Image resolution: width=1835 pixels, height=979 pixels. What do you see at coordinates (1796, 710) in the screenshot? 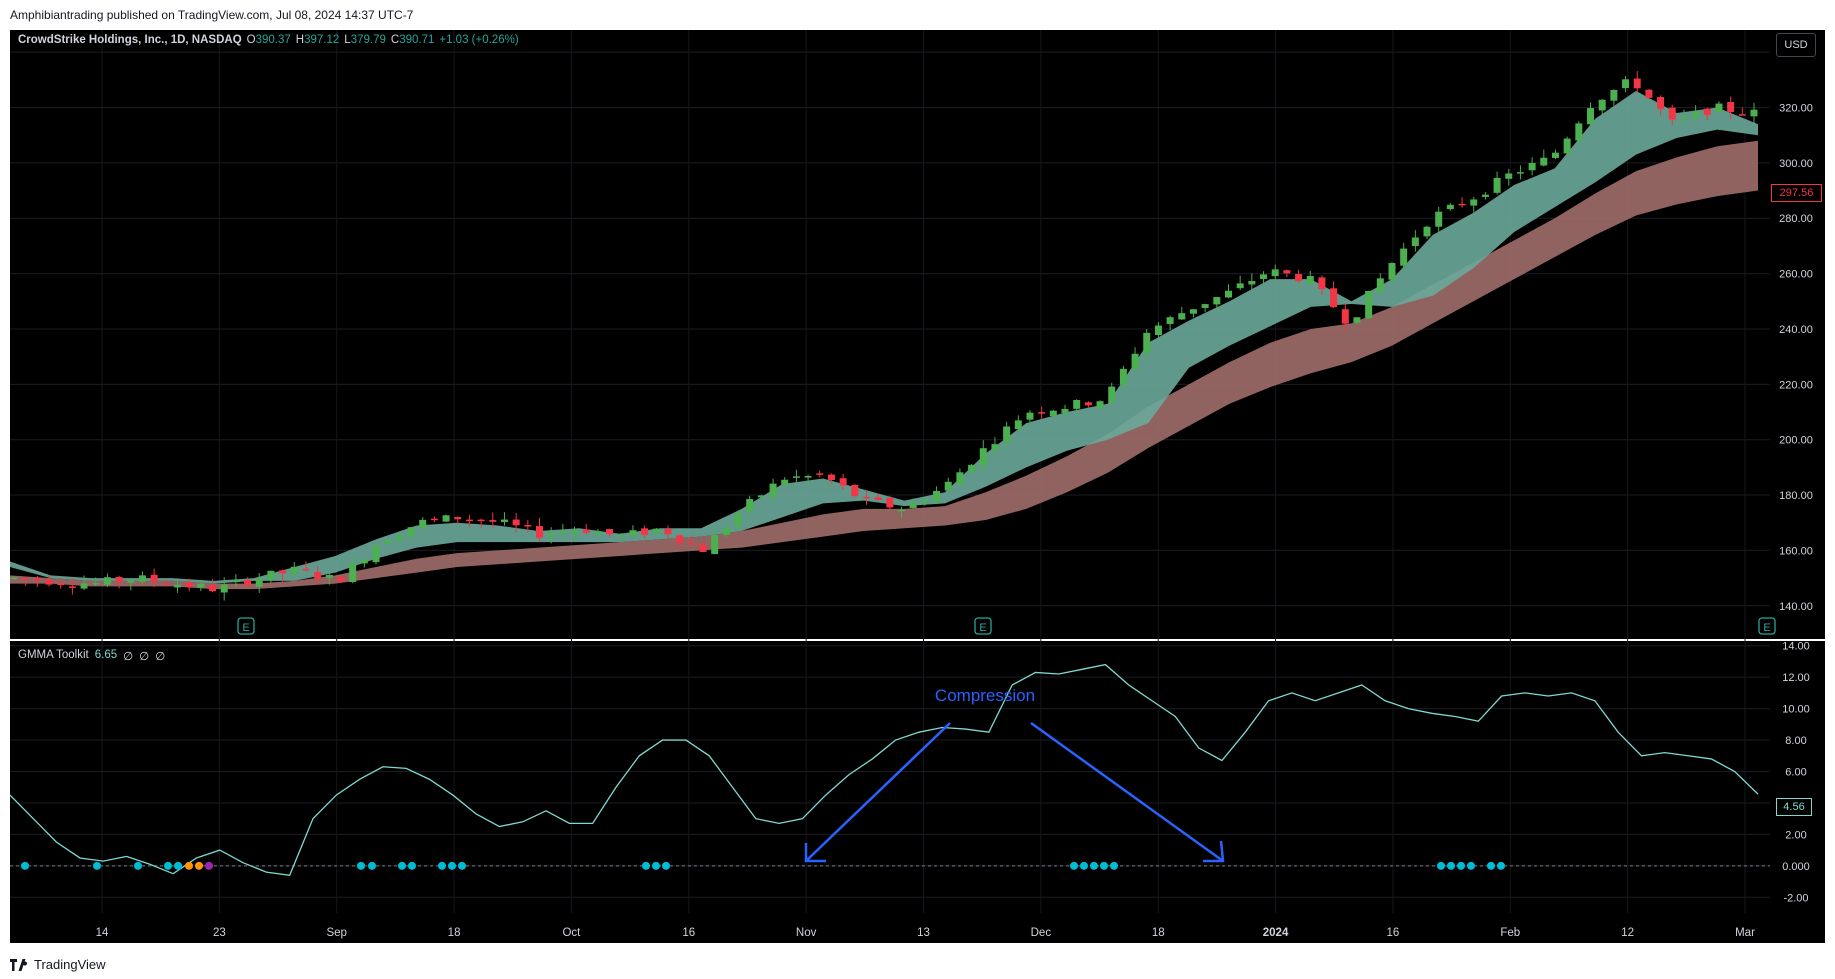
I see `indicator-tick-label: 10.00` at bounding box center [1796, 710].